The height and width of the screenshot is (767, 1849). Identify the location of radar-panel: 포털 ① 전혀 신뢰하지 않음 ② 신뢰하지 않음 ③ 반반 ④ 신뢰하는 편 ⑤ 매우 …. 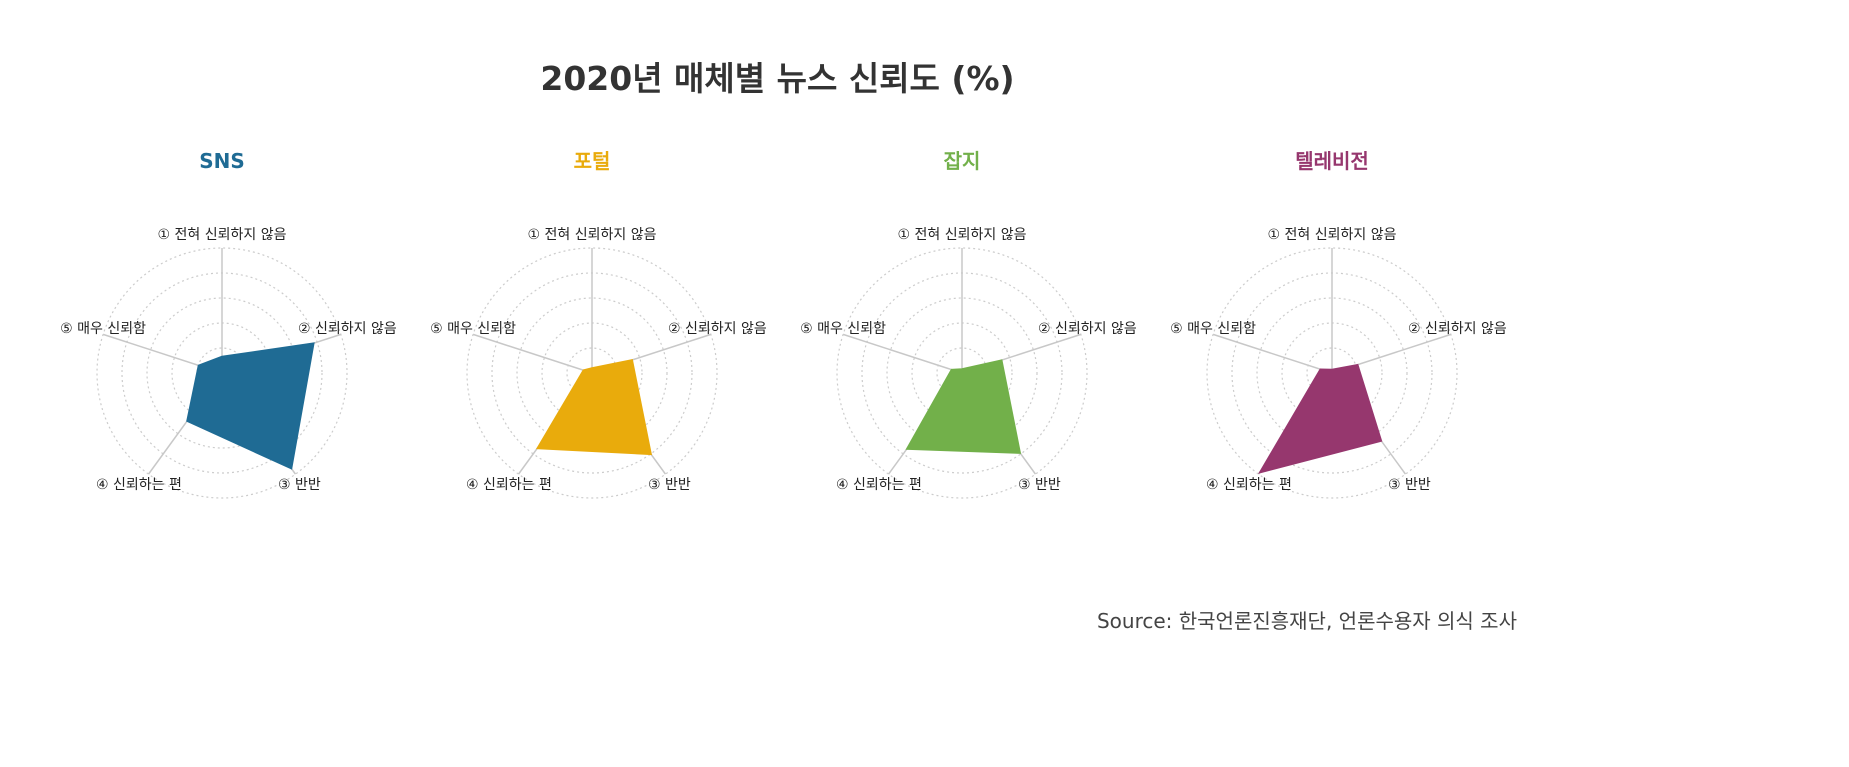
(598, 324).